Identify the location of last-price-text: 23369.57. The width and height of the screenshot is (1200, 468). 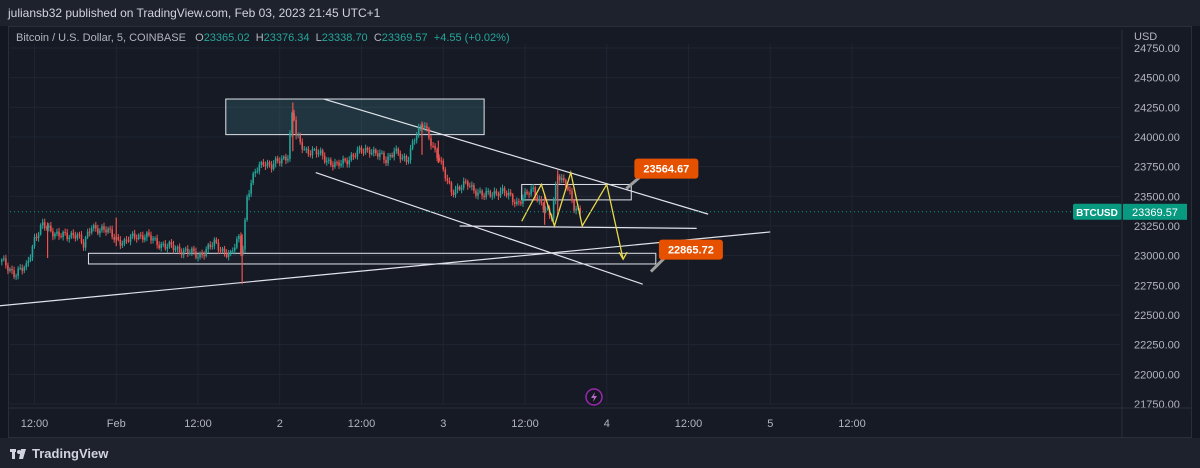
(1155, 213).